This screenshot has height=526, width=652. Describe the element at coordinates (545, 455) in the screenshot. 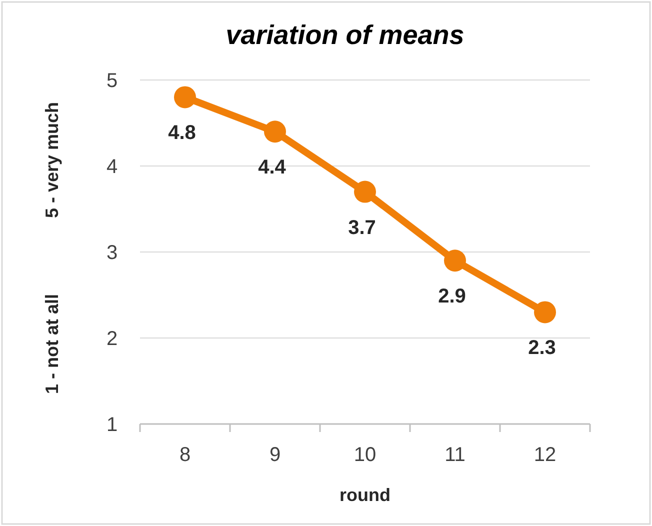

I see `x-tick-label: 12` at that location.